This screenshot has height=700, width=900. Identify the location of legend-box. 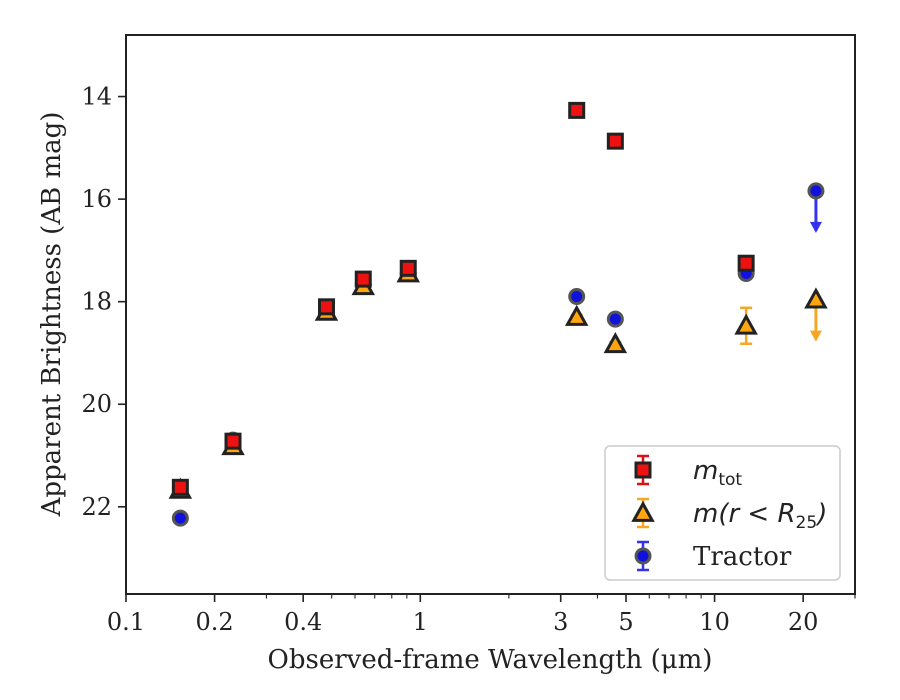
(722, 513).